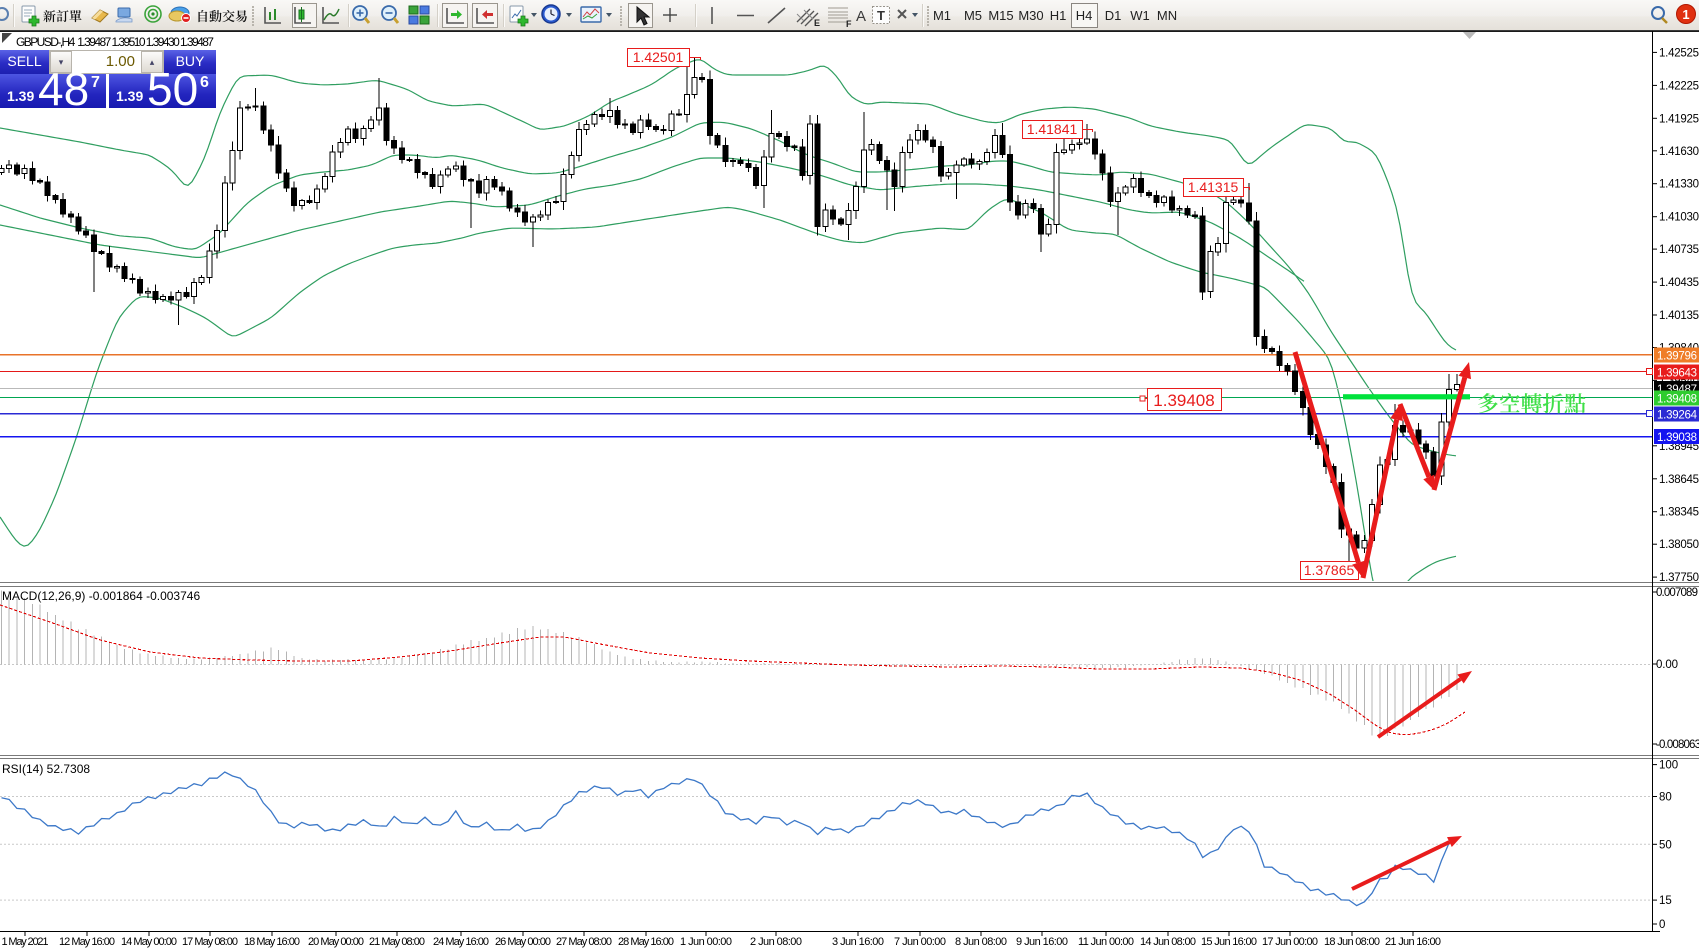 The height and width of the screenshot is (951, 1699). Describe the element at coordinates (1000, 15) in the screenshot. I see `svg-text: M15` at that location.